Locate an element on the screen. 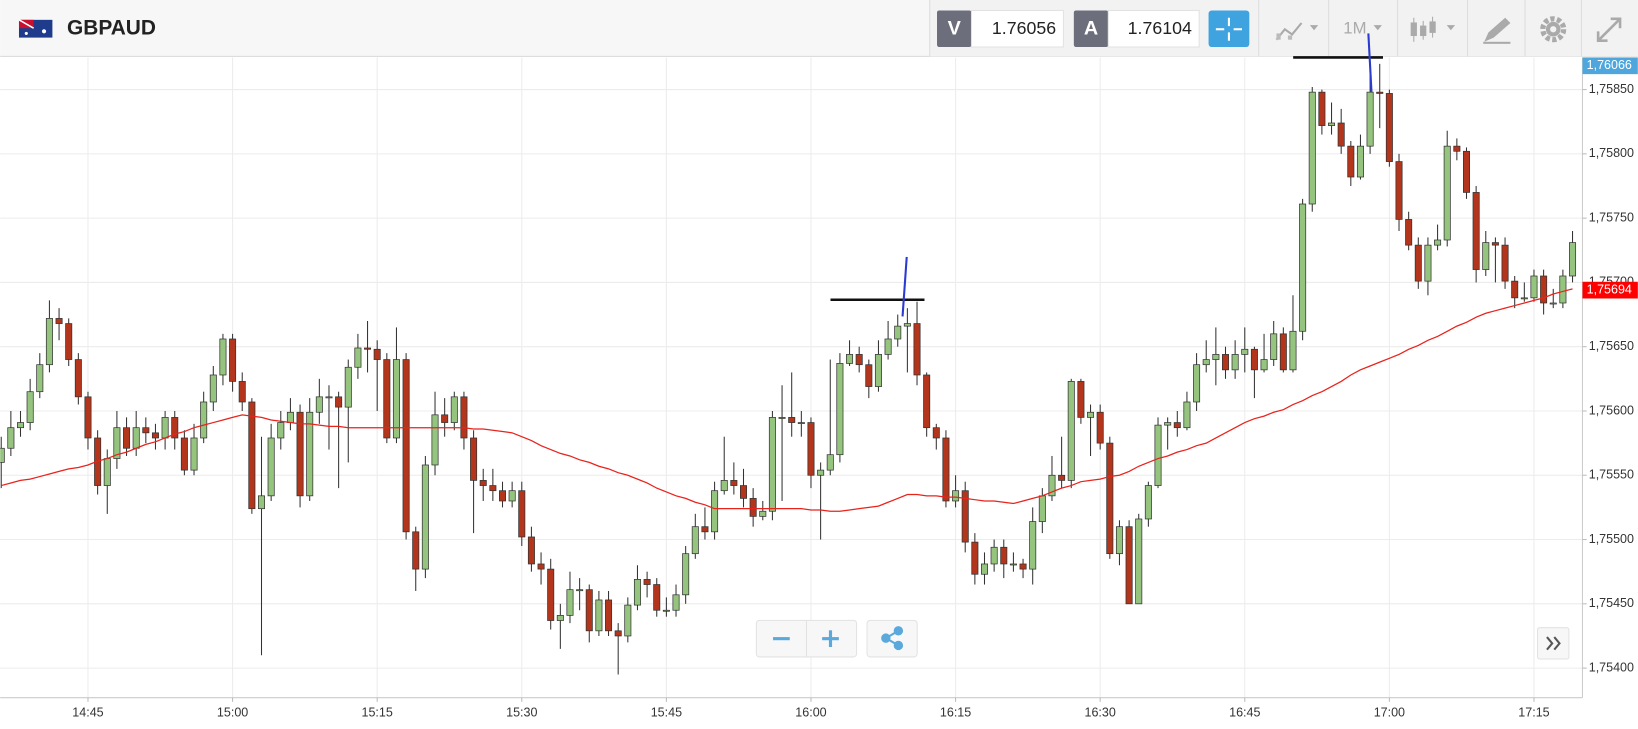 This screenshot has width=1638, height=729. bid-price: 1.76056 is located at coordinates (1024, 28).